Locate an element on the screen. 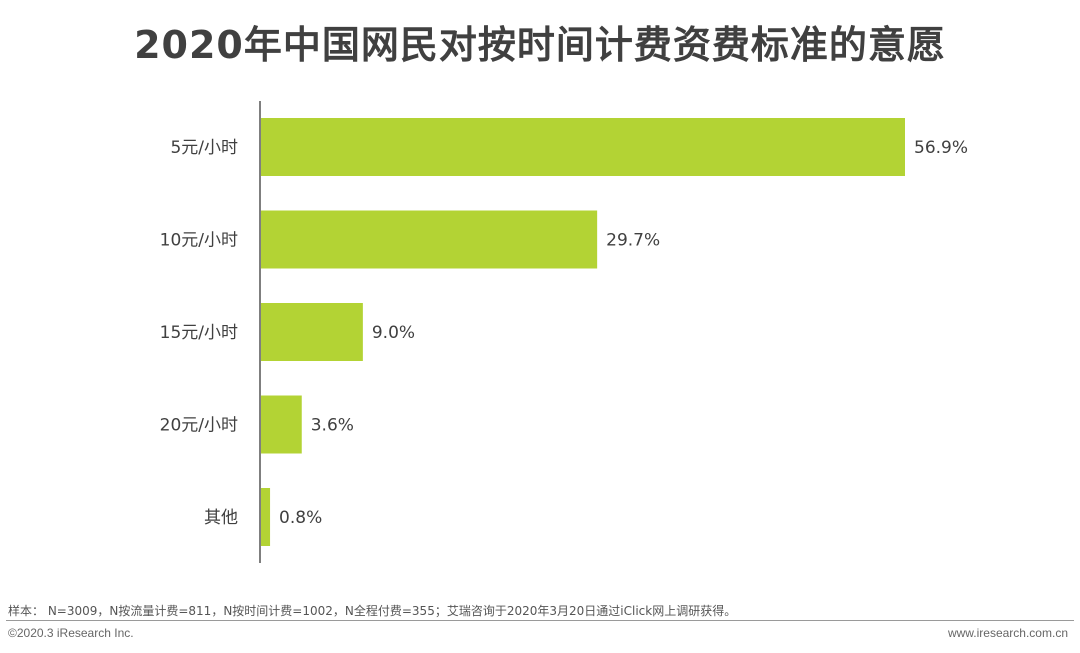  copyright-text: ©2020.3 iResearch Inc. is located at coordinates (71, 633).